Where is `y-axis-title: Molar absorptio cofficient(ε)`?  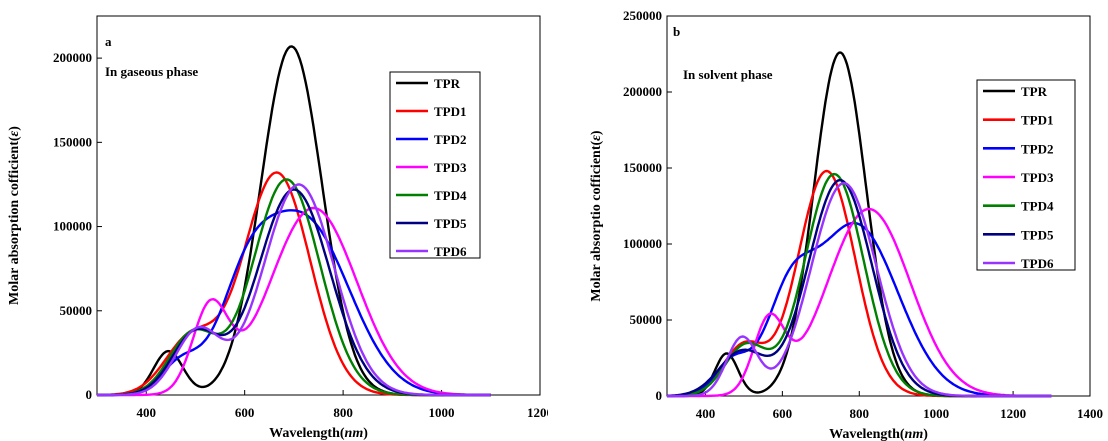 y-axis-title: Molar absorptio cofficient(ε) is located at coordinates (596, 215).